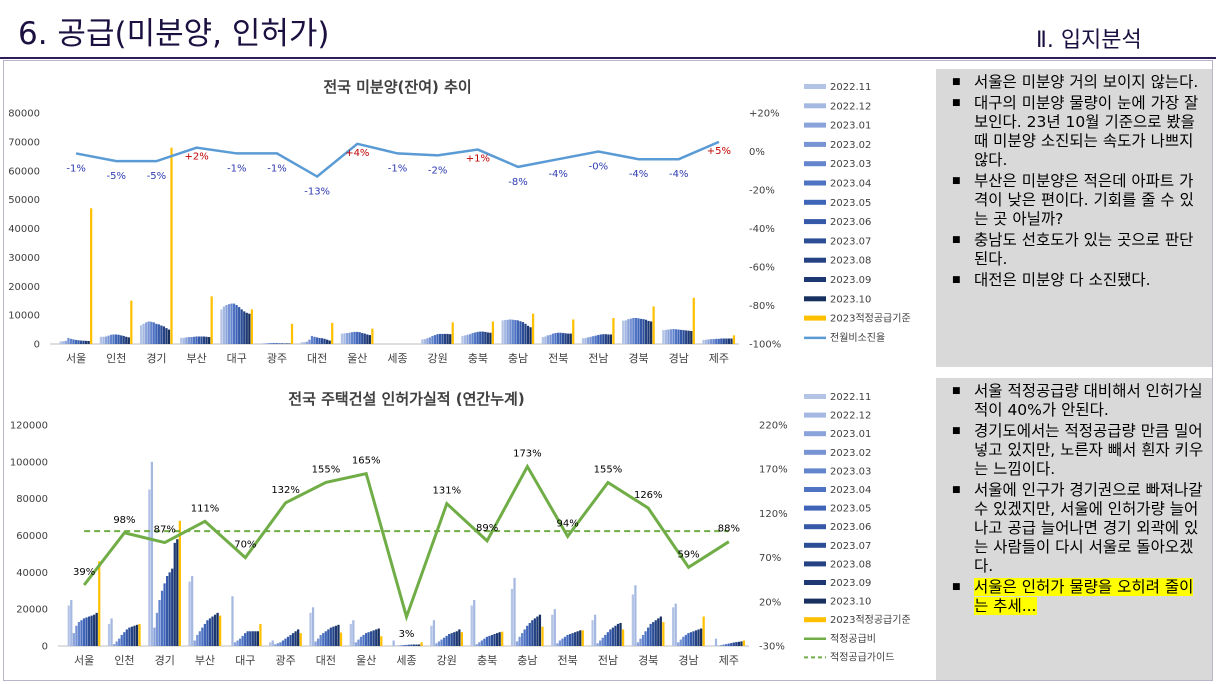 The height and width of the screenshot is (684, 1216). Describe the element at coordinates (558, 358) in the screenshot. I see `x-tick-label: 전북` at that location.